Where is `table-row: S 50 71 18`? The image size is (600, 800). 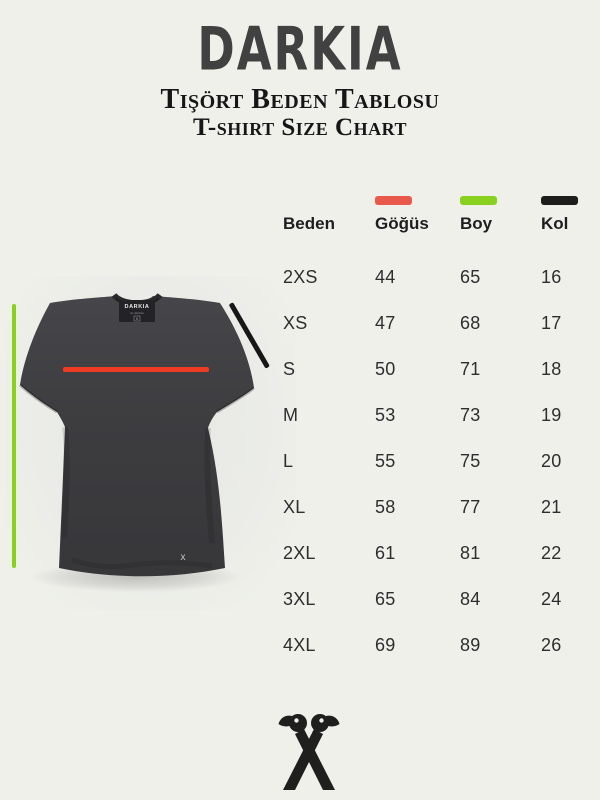
table-row: S 50 71 18 is located at coordinates (438, 369).